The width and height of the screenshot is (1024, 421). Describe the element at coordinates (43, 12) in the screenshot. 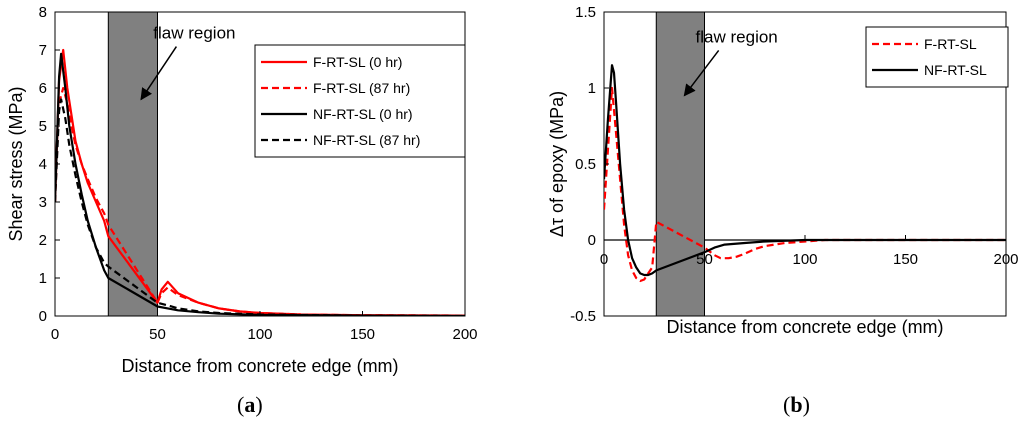

I see `y-tick-label: 8` at that location.